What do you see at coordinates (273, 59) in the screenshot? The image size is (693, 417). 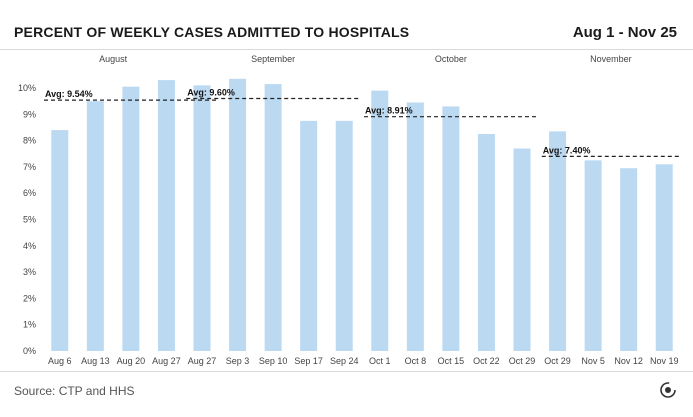 I see `month-label: September` at bounding box center [273, 59].